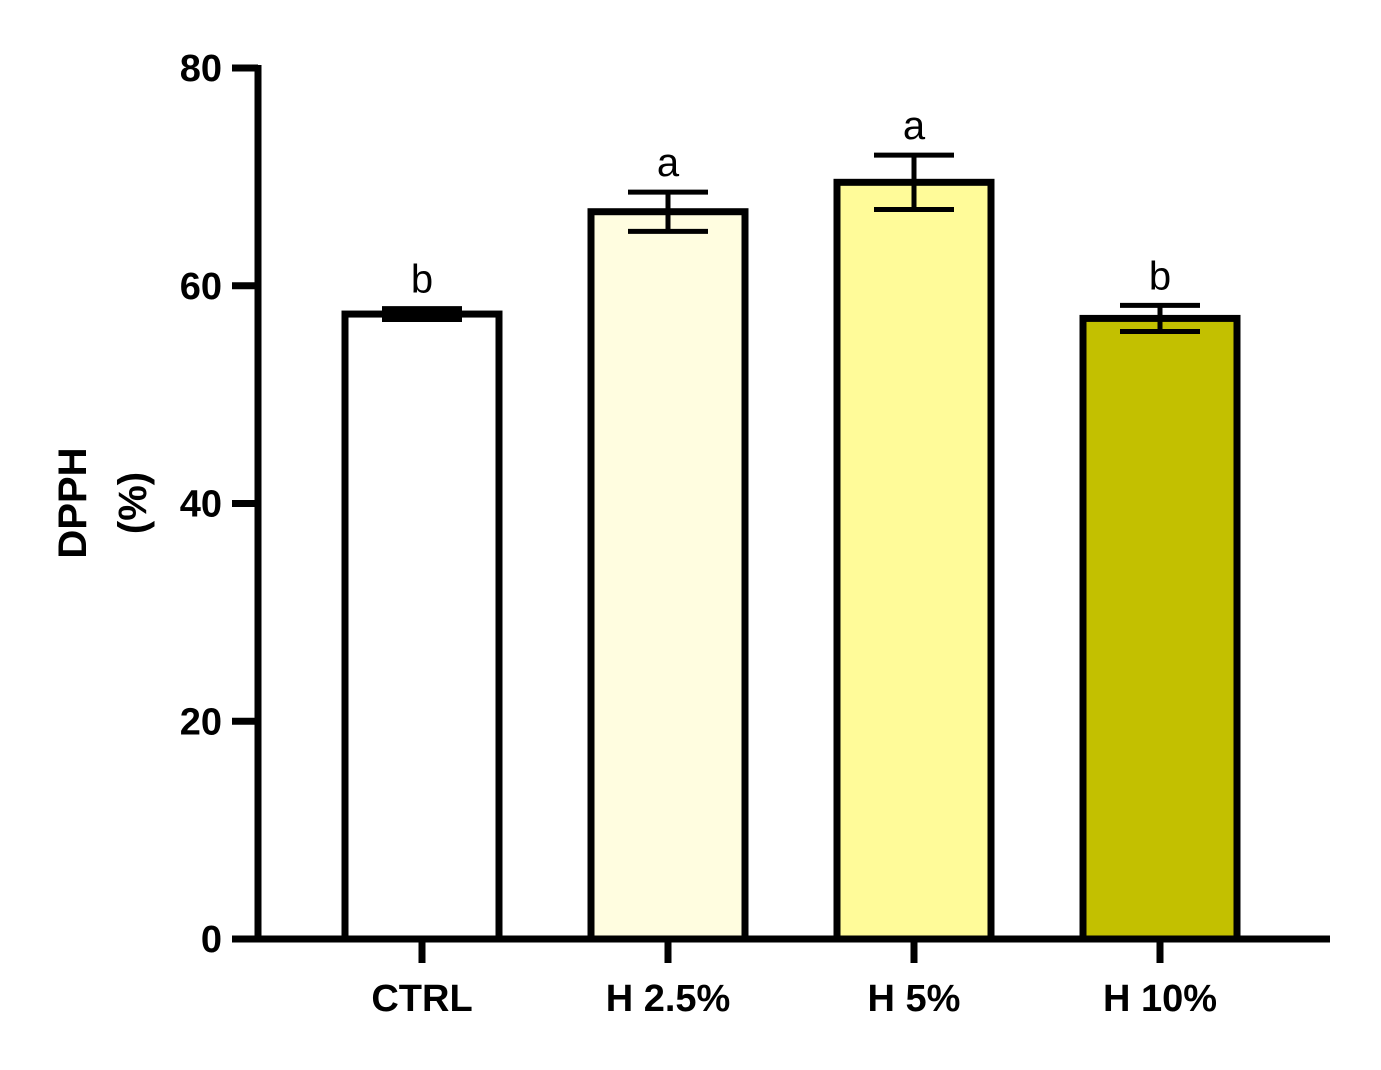  Describe the element at coordinates (1160, 999) in the screenshot. I see `x-tick-label-4: H 10%` at that location.